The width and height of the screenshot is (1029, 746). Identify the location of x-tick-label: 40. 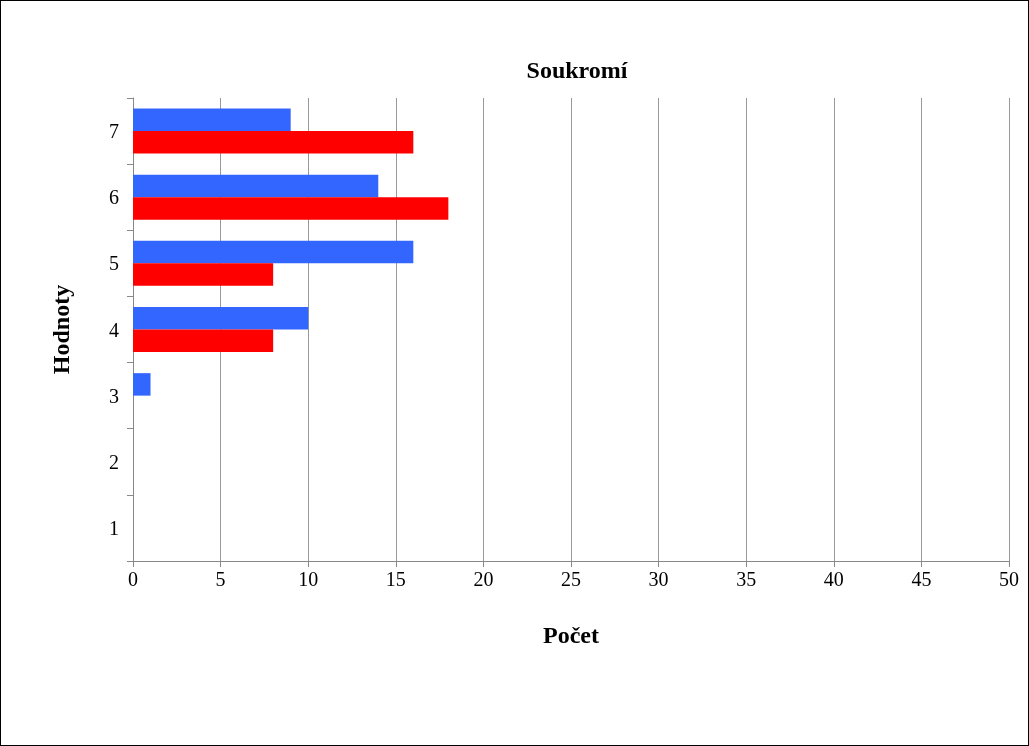
(833, 579).